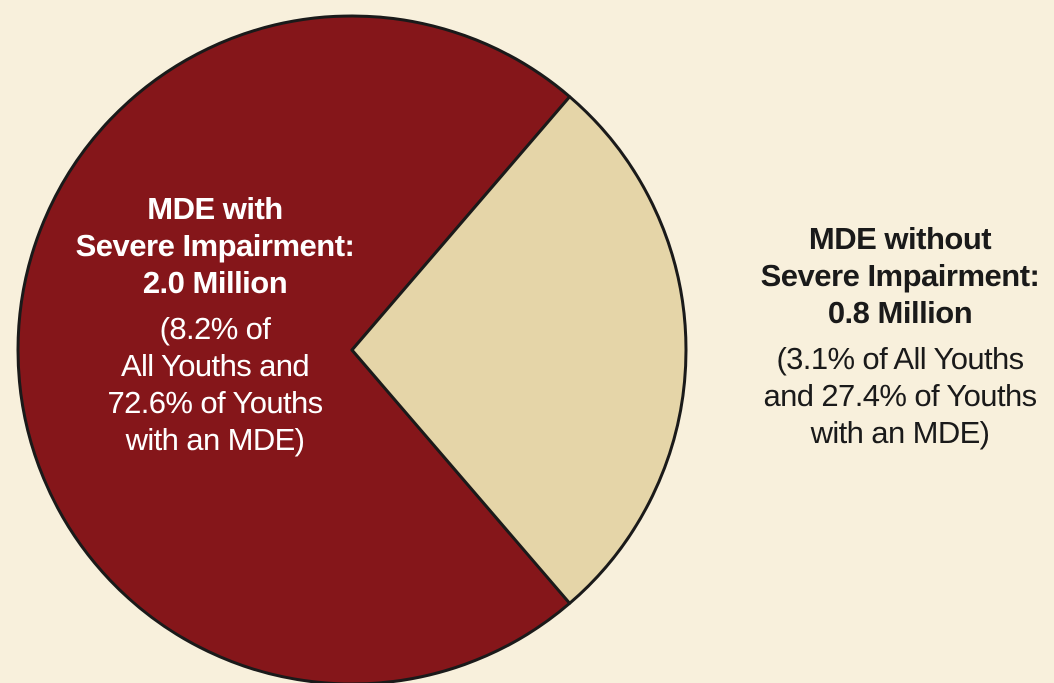 This screenshot has width=1054, height=683. Describe the element at coordinates (215, 440) in the screenshot. I see `slice-sub-line4: with an MDE)` at that location.